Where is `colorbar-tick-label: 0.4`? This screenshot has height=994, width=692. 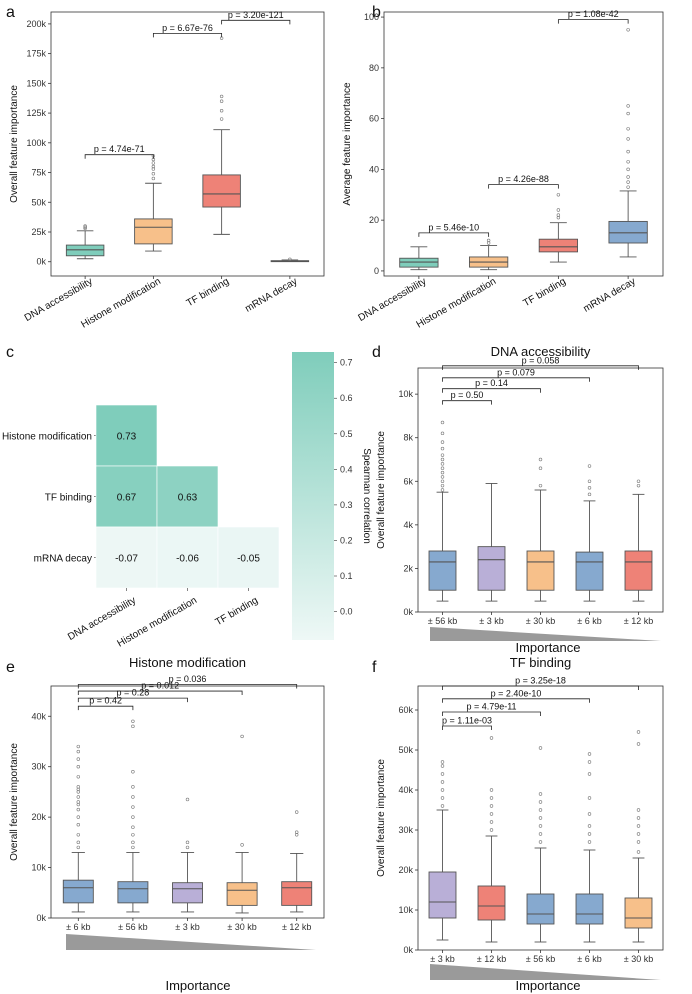 colorbar-tick-label: 0.4 is located at coordinates (346, 469).